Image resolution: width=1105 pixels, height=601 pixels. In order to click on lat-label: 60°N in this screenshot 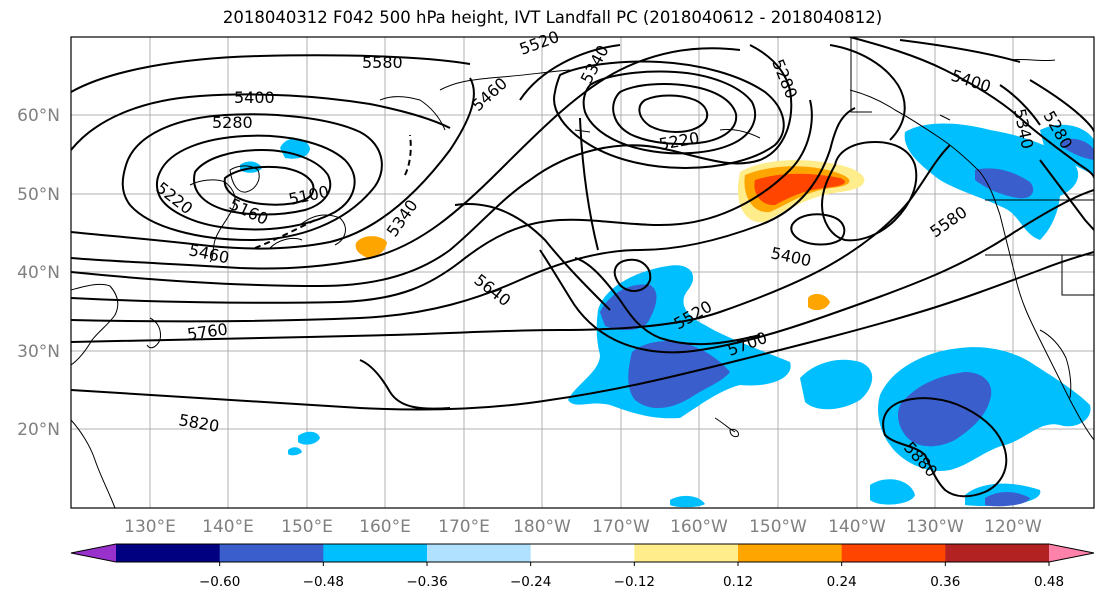, I will do `click(38, 116)`.